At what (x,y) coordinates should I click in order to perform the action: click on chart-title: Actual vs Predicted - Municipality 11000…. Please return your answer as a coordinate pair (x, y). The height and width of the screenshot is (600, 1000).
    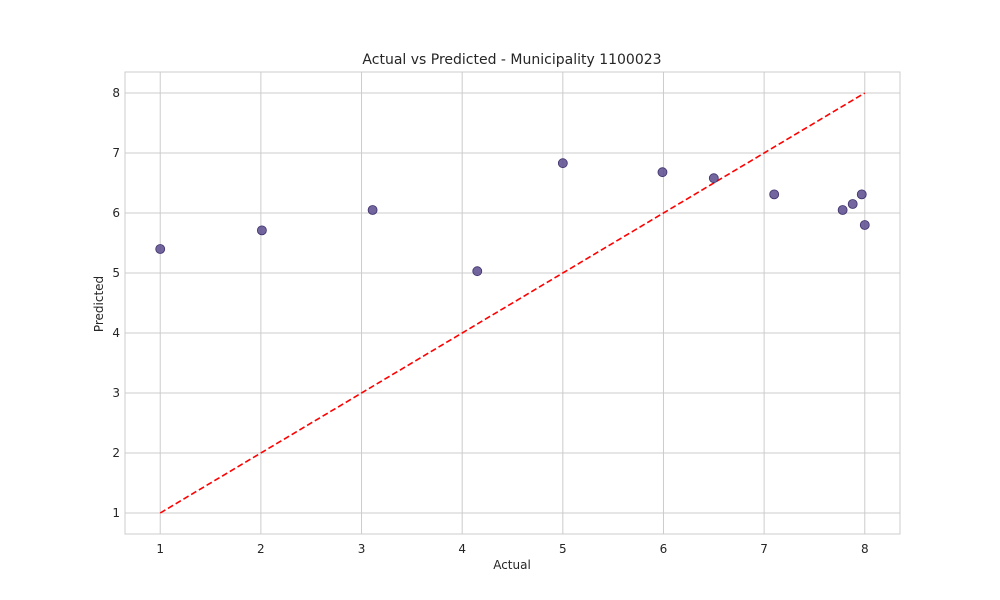
    Looking at the image, I should click on (511, 60).